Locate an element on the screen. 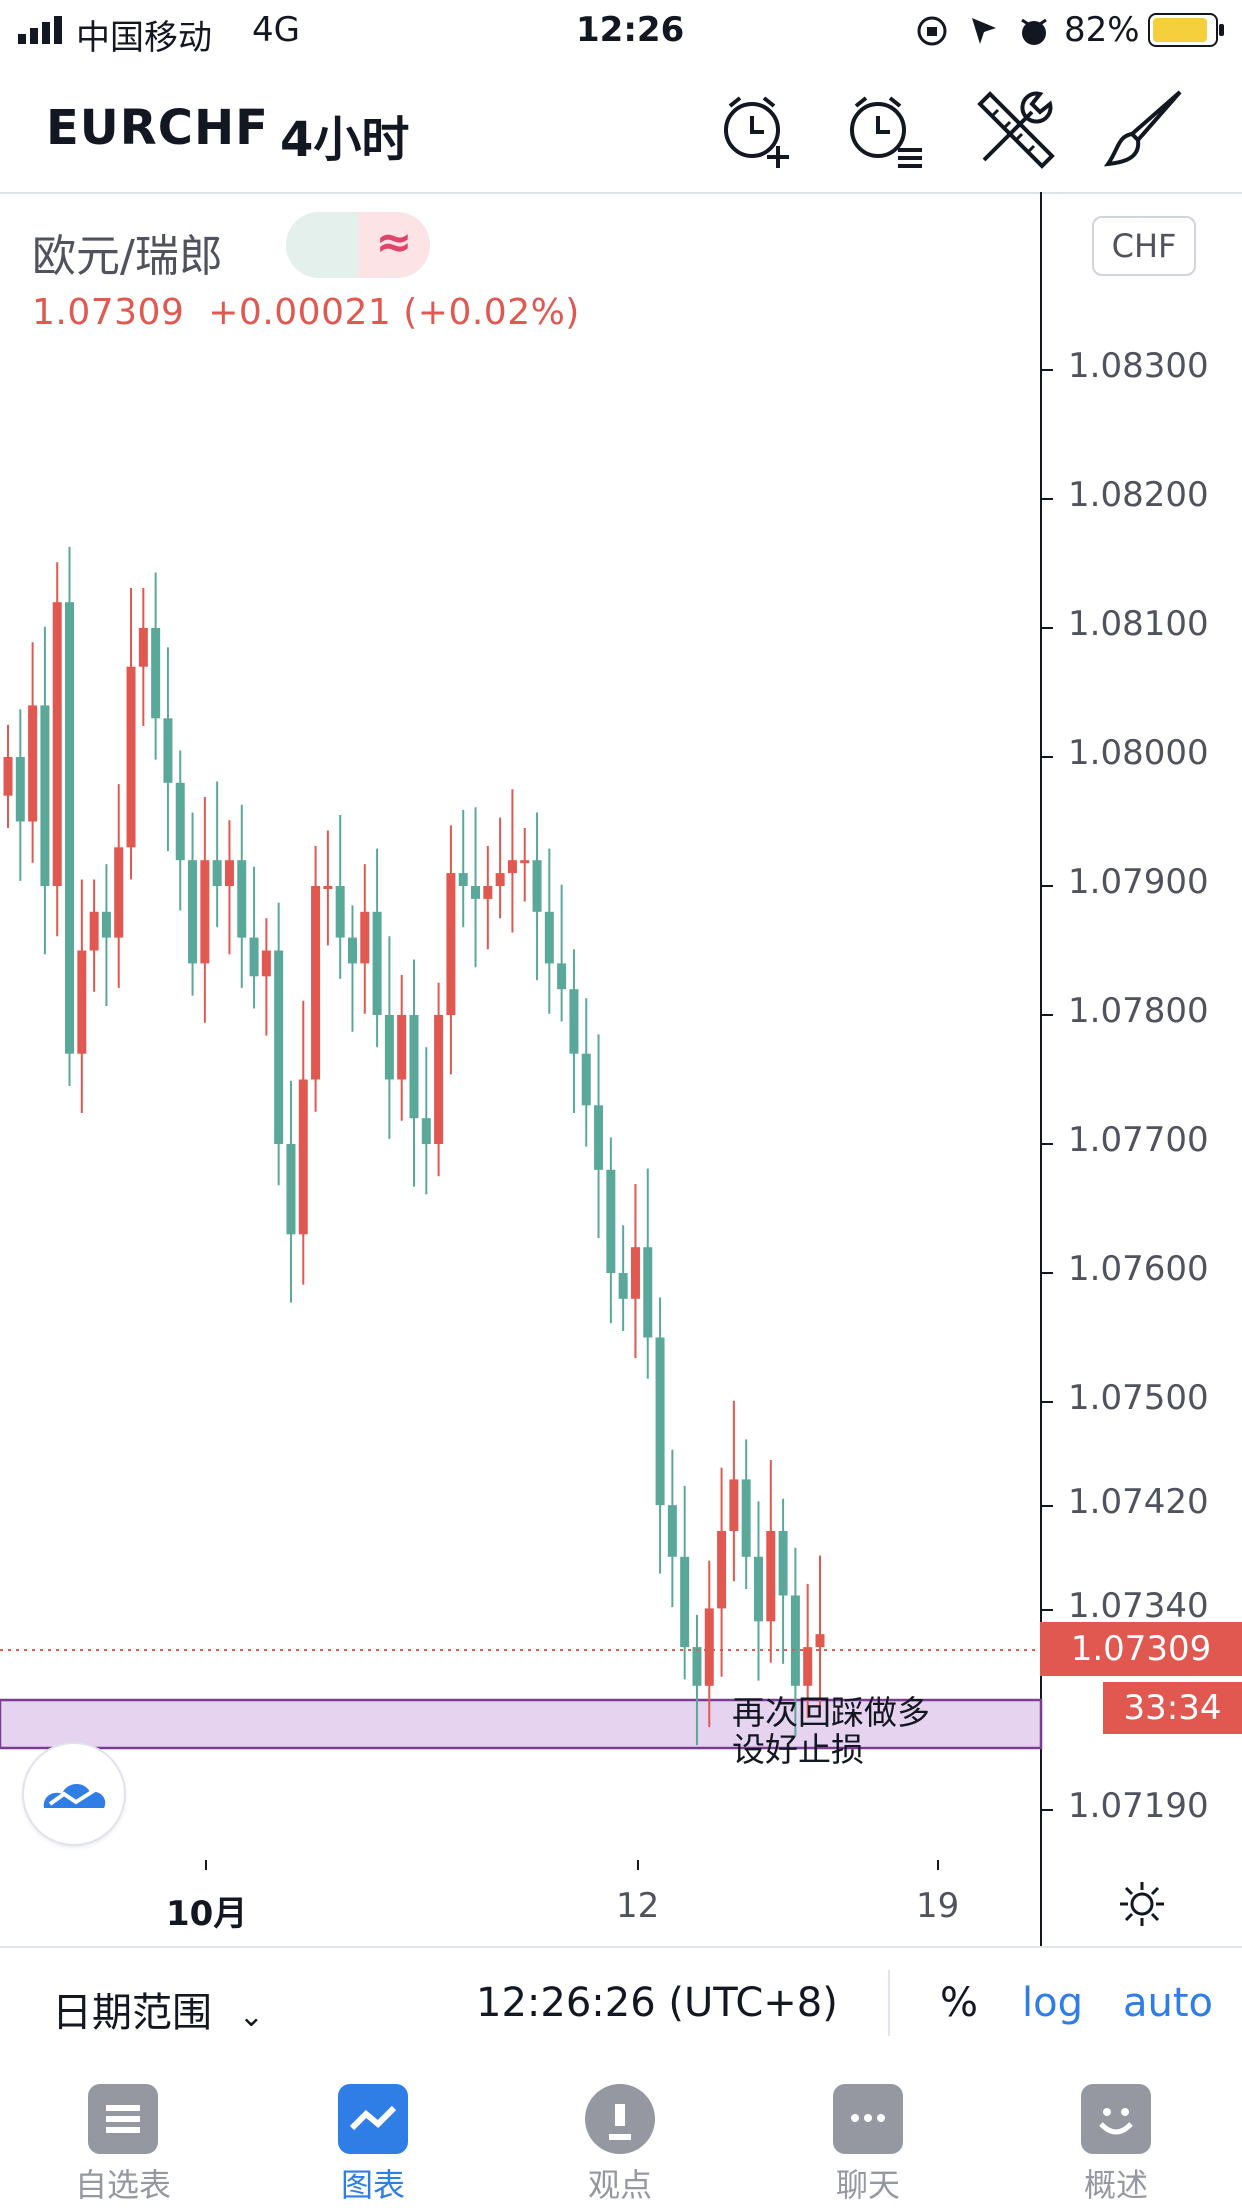  percent-scale-button: % is located at coordinates (959, 2003).